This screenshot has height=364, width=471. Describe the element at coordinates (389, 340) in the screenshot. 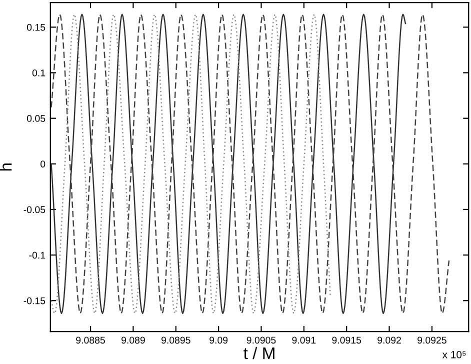

I see `x-tick-label: 9.092` at that location.